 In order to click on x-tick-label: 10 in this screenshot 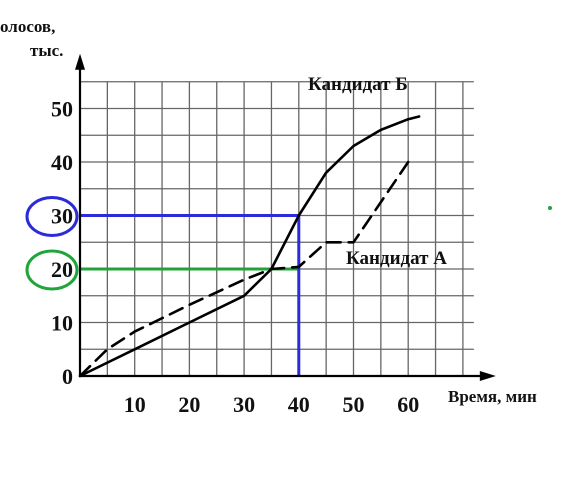, I will do `click(135, 404)`.